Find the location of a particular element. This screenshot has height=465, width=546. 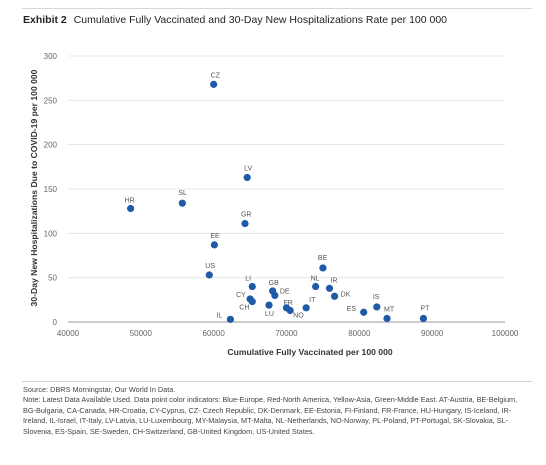

point-label-us: US is located at coordinates (210, 266).